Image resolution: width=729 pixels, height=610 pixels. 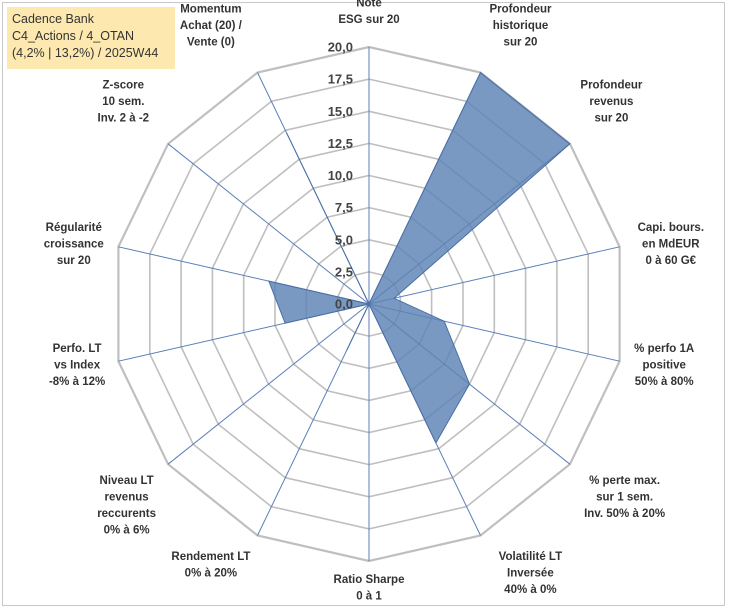 I want to click on axis-label-5: sur 1 sem., so click(x=624, y=498).